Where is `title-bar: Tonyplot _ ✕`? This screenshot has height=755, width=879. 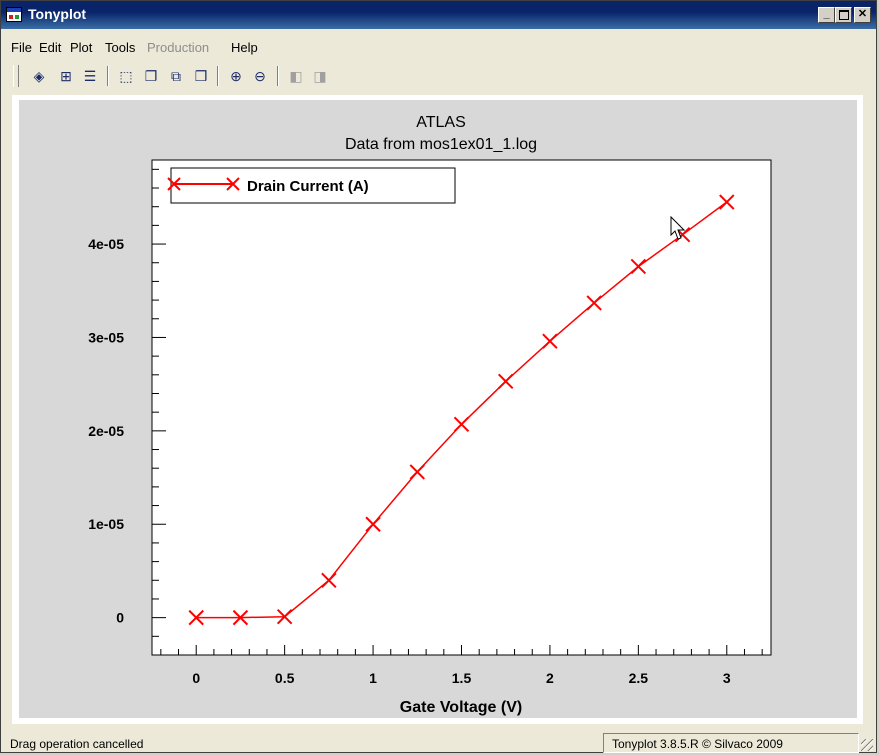
title-bar: Tonyplot _ ✕ is located at coordinates (438, 15).